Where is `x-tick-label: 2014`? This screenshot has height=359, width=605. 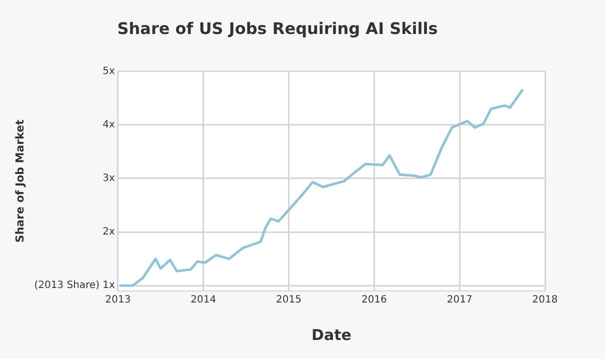 x-tick-label: 2014 is located at coordinates (203, 300).